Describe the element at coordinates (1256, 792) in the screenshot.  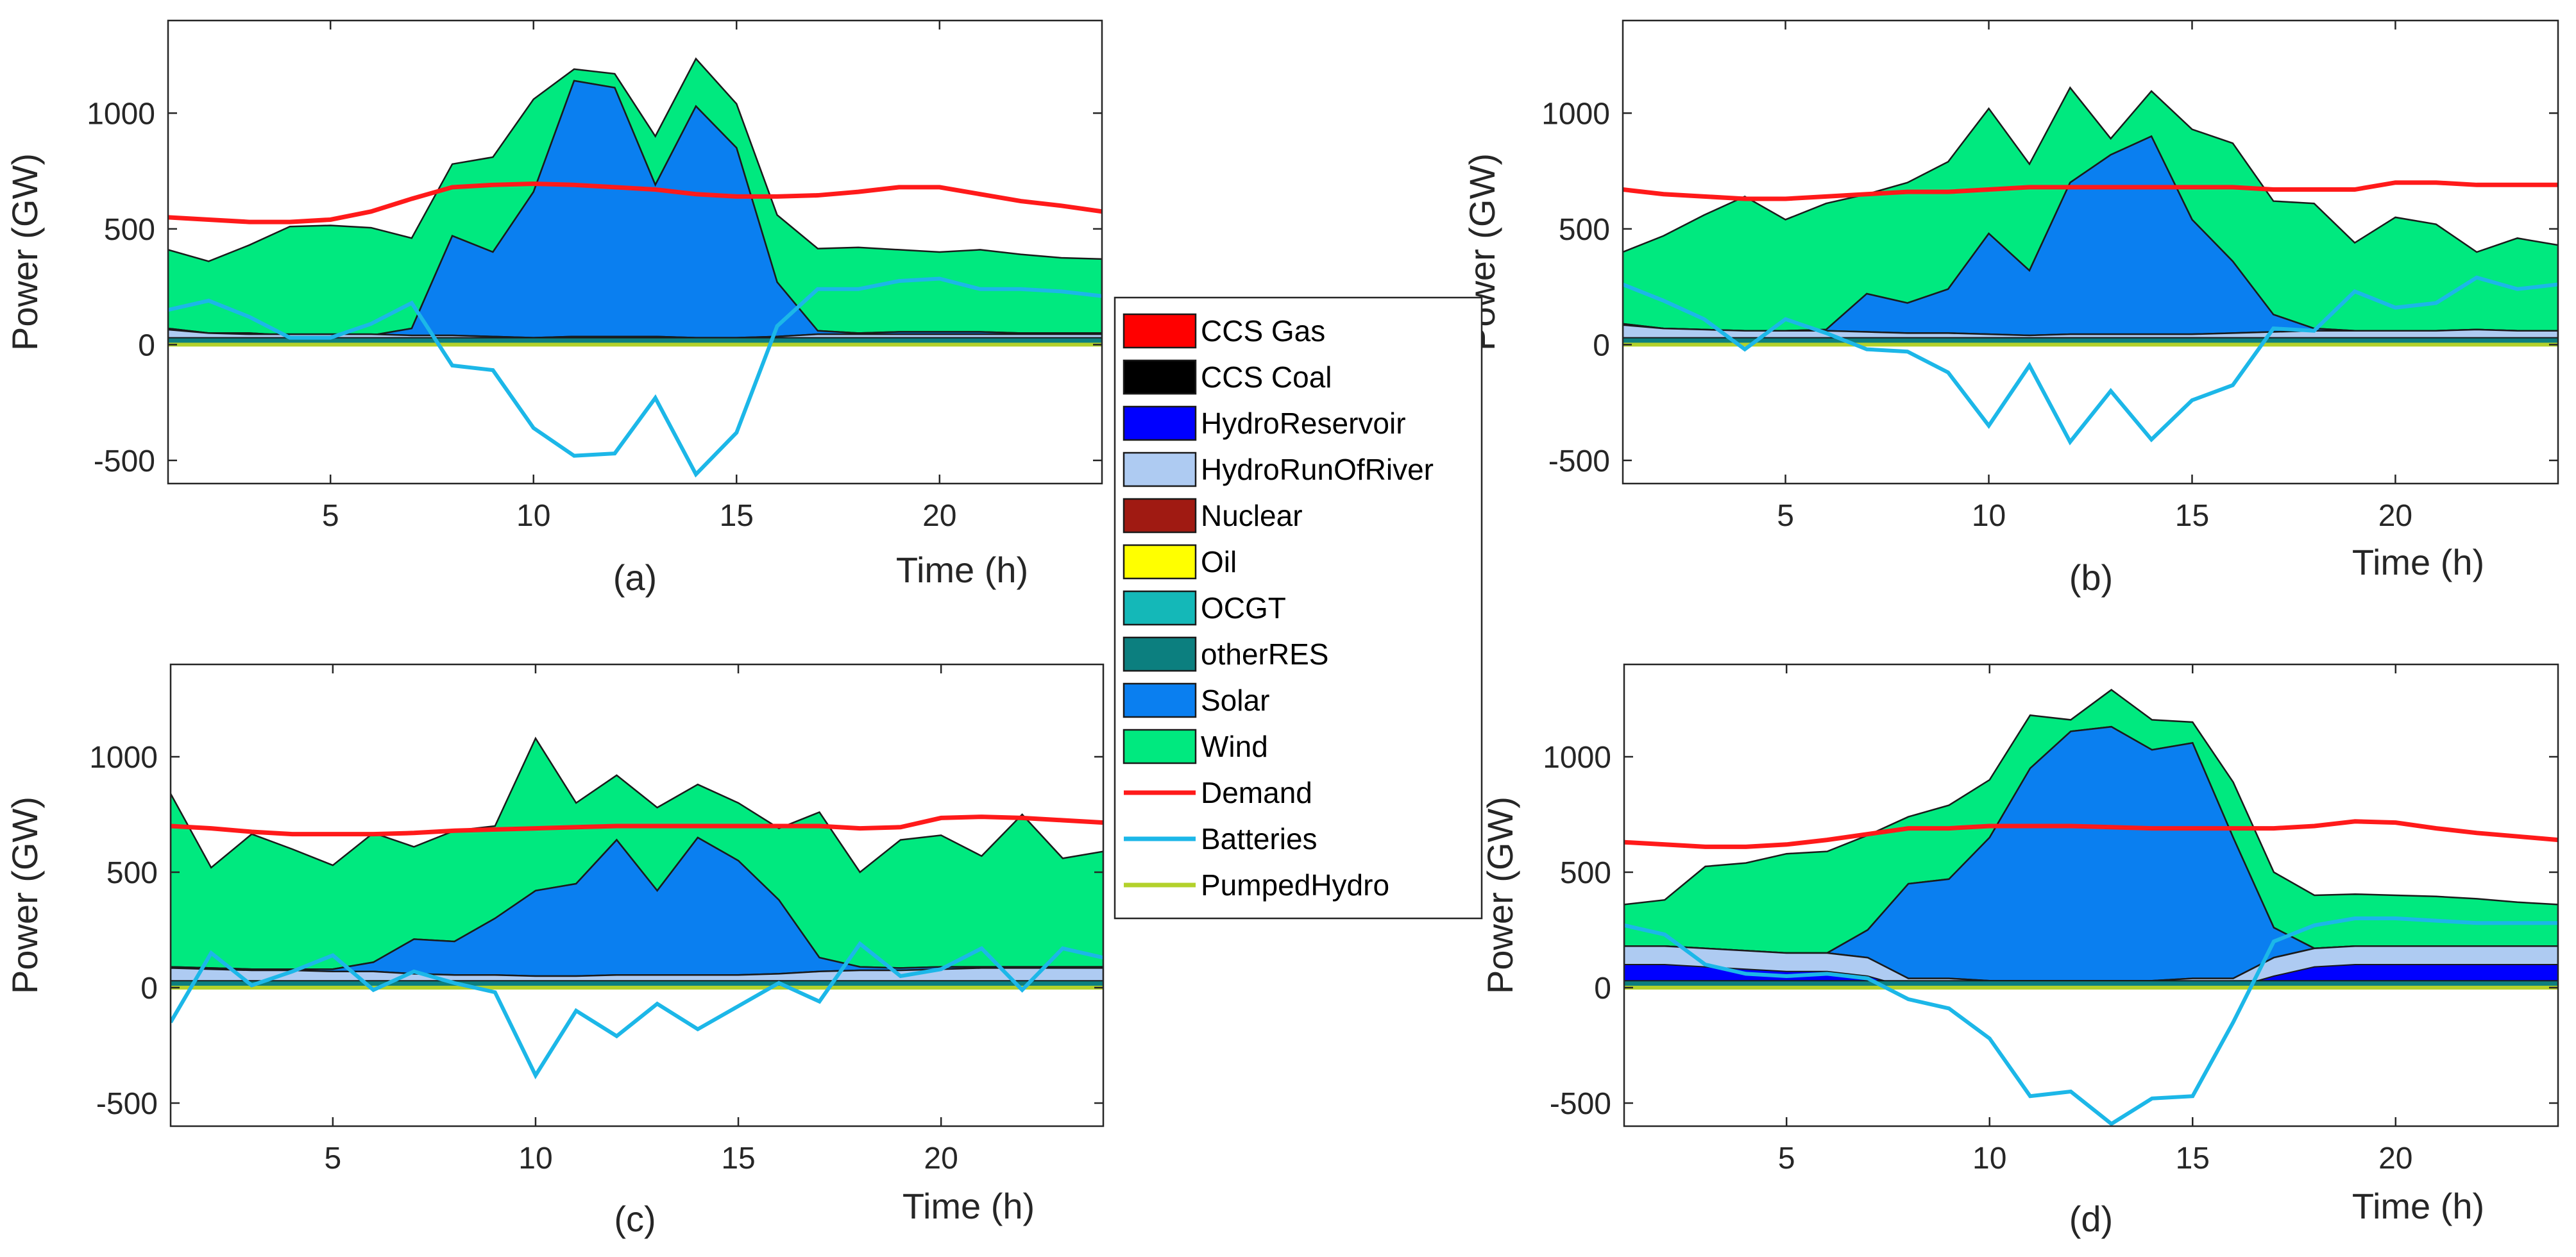
I see `legend-label: Demand` at that location.